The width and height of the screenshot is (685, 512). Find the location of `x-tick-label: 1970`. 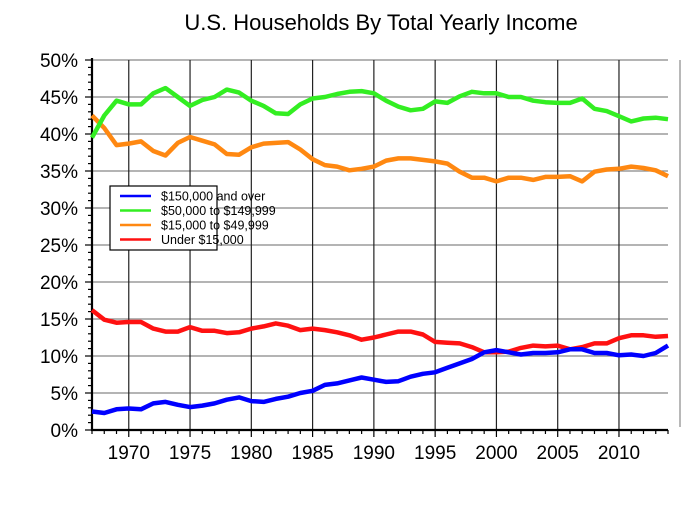

x-tick-label: 1970 is located at coordinates (129, 453).